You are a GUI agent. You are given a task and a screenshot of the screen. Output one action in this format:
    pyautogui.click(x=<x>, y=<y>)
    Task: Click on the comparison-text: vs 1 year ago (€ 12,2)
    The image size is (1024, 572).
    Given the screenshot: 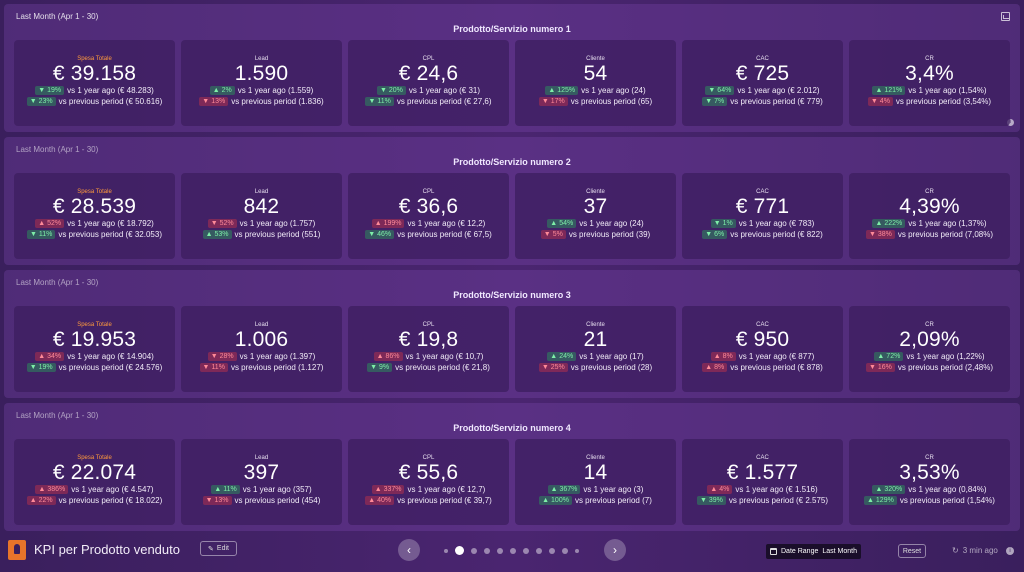 What is the action you would take?
    pyautogui.click(x=446, y=223)
    